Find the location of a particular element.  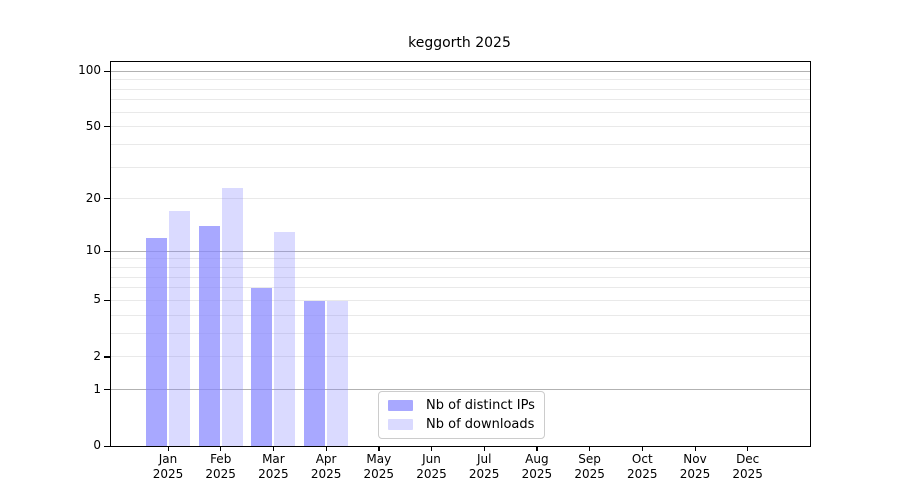

xtick-mark-jan is located at coordinates (168, 448).